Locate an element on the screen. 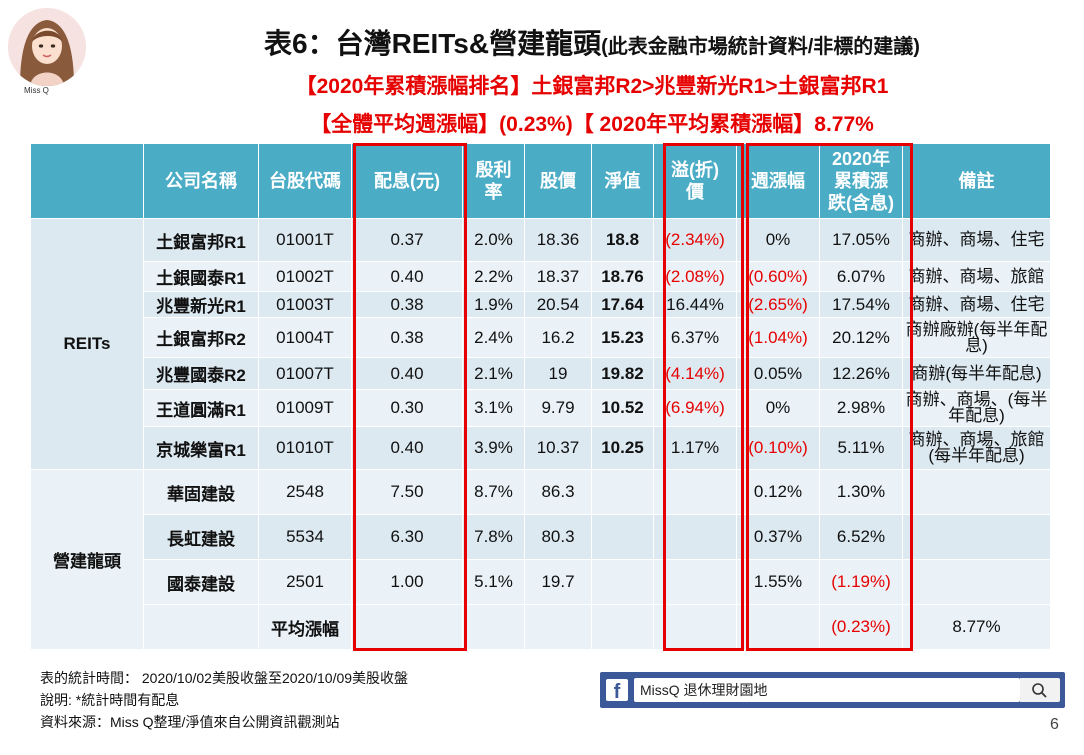 This screenshot has width=1084, height=755. stock-code-cell: 01007T is located at coordinates (305, 373).